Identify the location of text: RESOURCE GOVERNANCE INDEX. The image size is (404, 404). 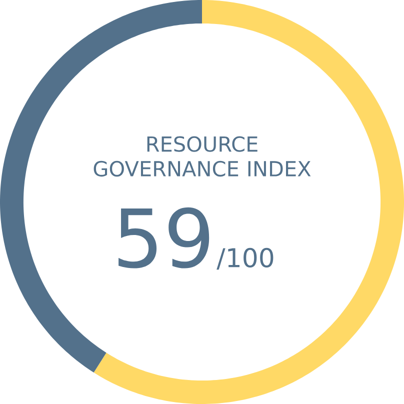
(202, 156).